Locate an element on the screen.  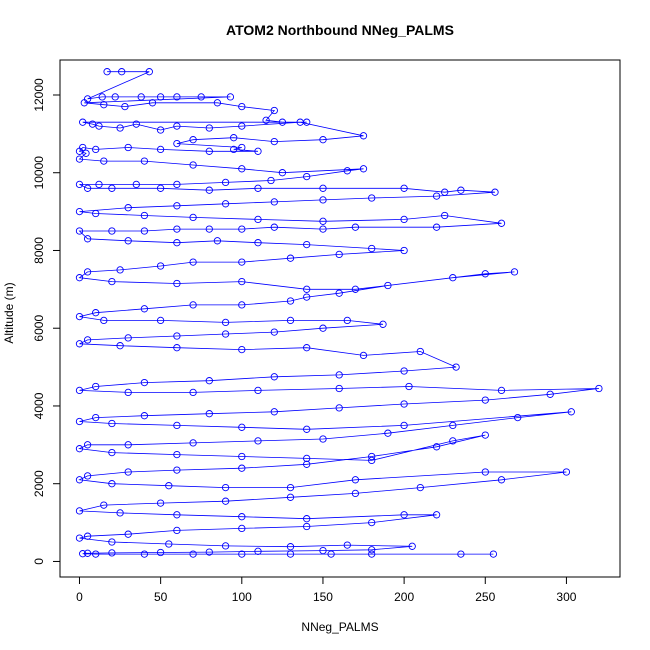
x-tick-label: 200 is located at coordinates (404, 597).